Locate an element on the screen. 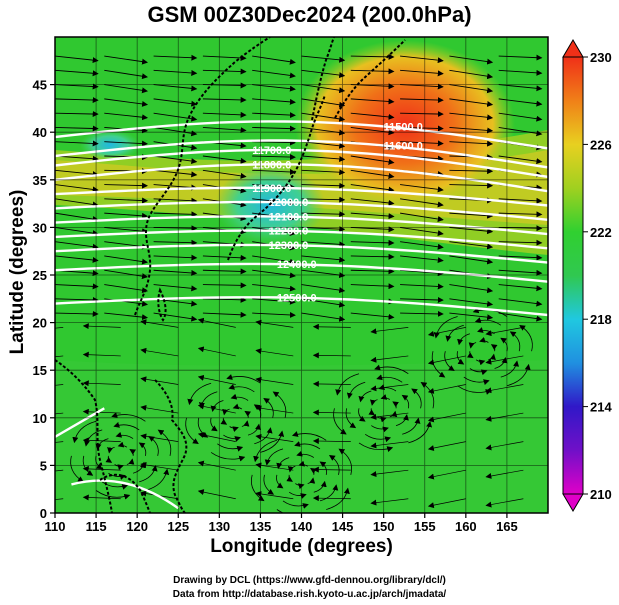 The width and height of the screenshot is (619, 605). colorbar-gradient is located at coordinates (573, 275).